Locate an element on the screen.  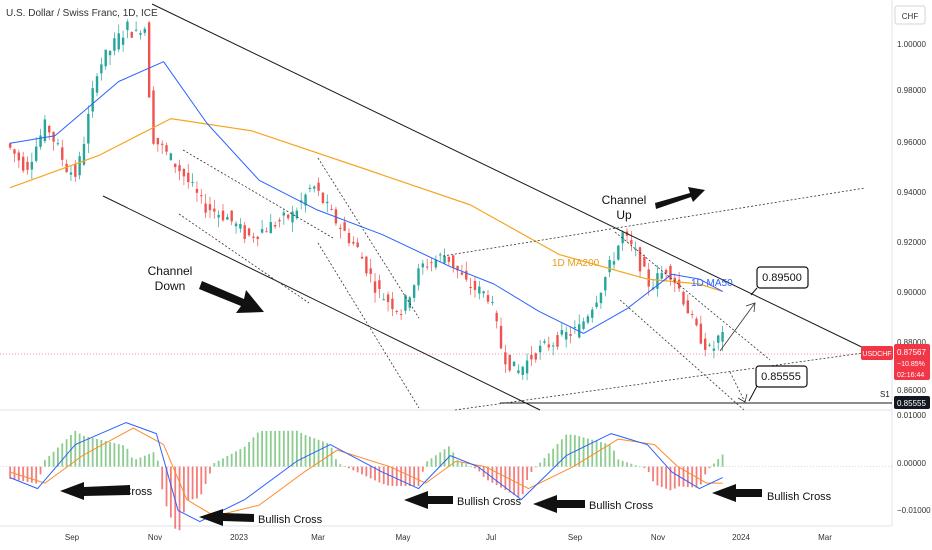
channel-up-lower-line is located at coordinates (662, 381).